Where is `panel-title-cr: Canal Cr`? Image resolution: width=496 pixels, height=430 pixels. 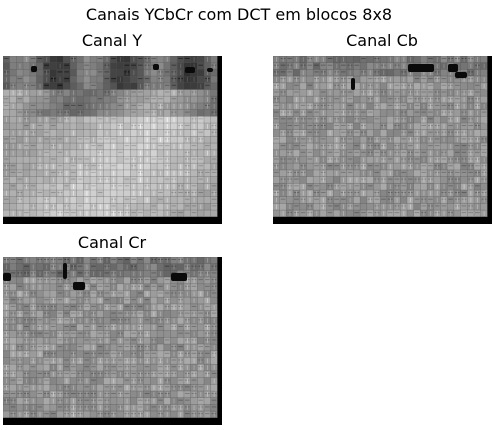 panel-title-cr: Canal Cr is located at coordinates (112, 242).